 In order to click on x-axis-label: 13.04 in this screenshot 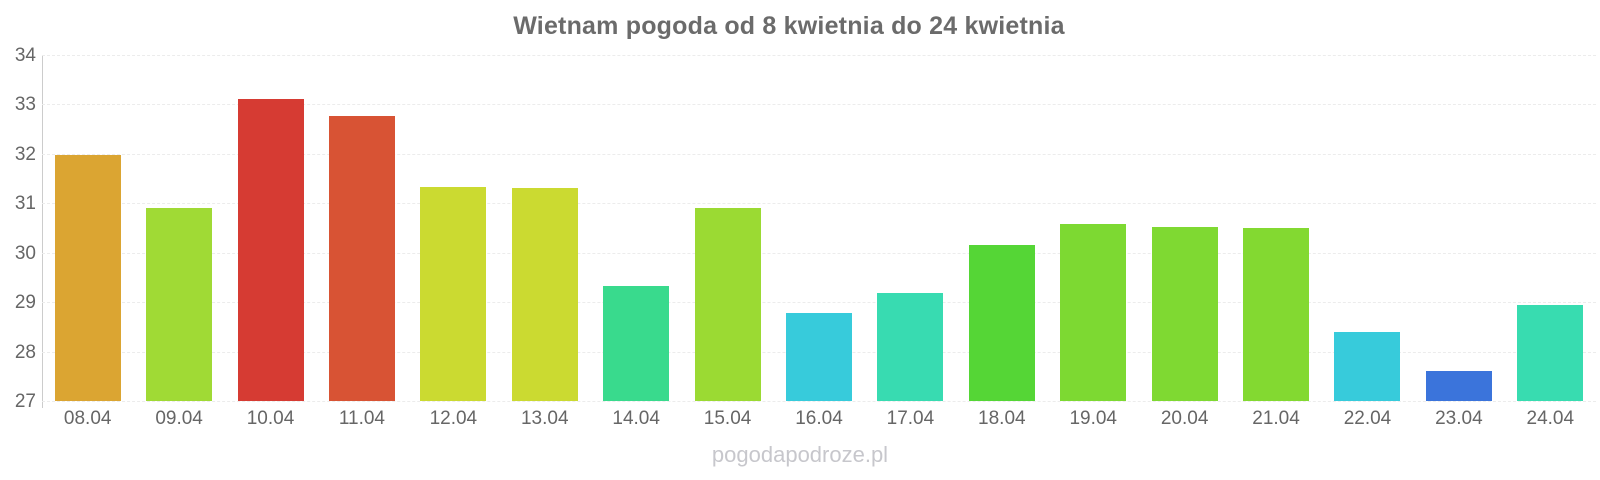, I will do `click(544, 418)`.